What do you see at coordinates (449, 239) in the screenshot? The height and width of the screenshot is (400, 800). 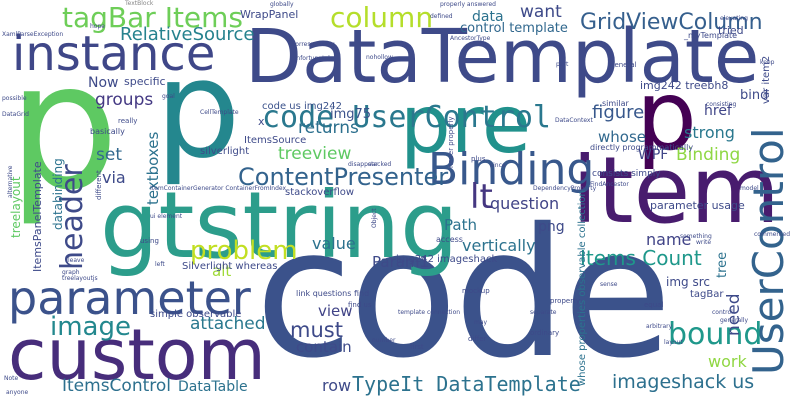 I see `word-access: access` at bounding box center [449, 239].